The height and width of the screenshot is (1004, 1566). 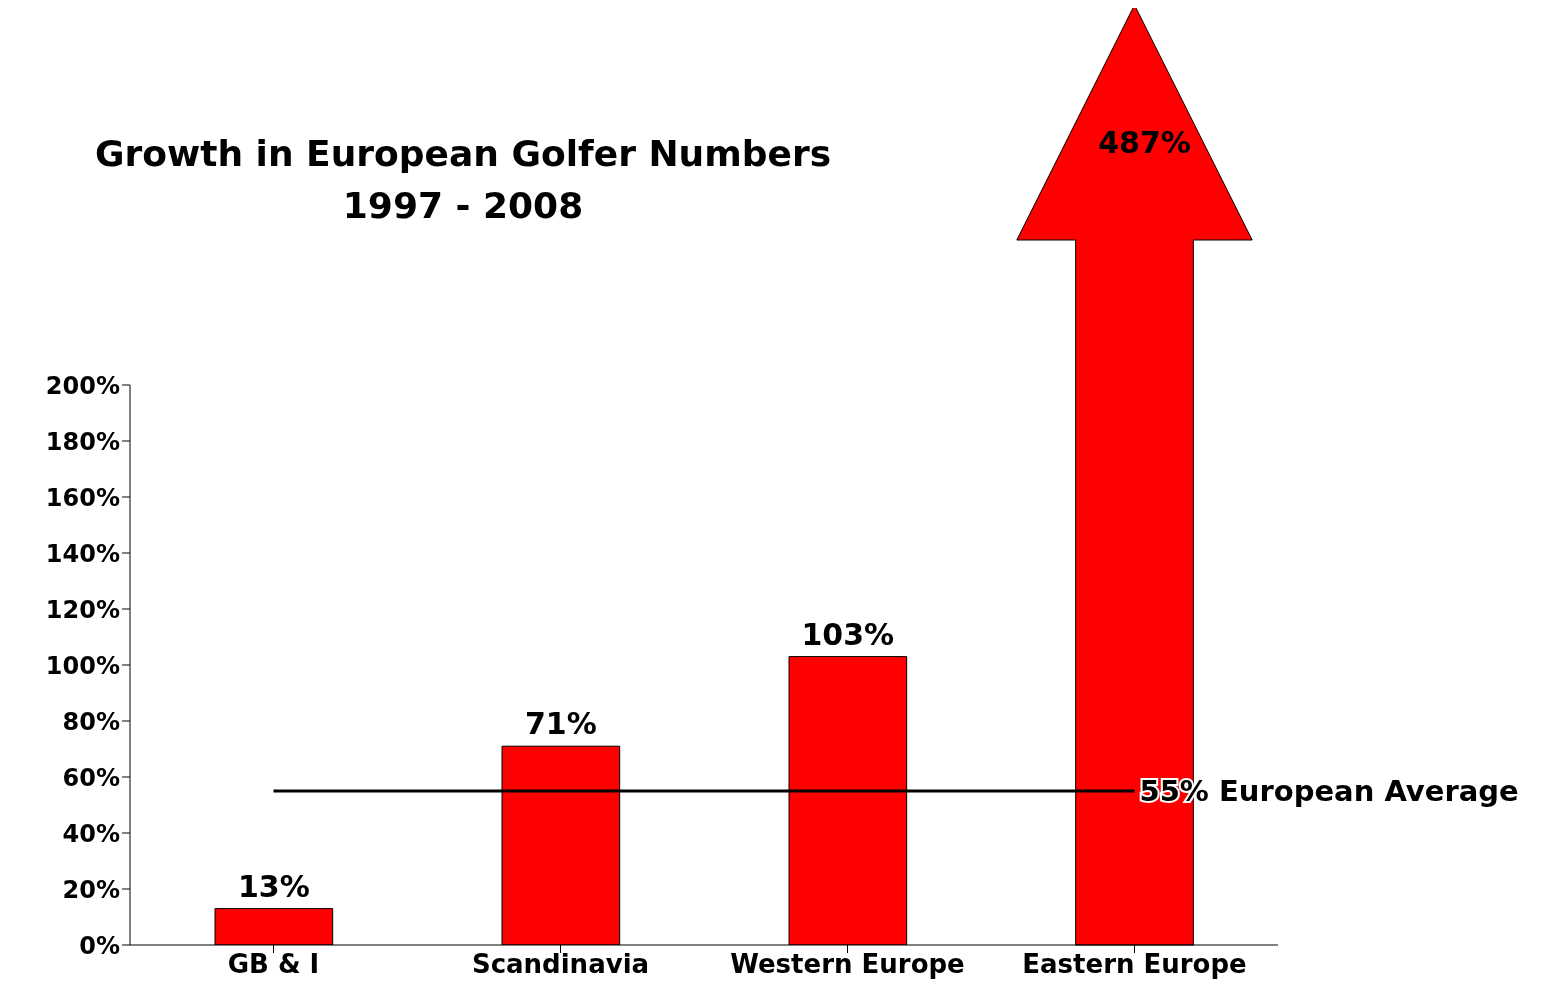 What do you see at coordinates (273, 886) in the screenshot?
I see `data-label: 13%` at bounding box center [273, 886].